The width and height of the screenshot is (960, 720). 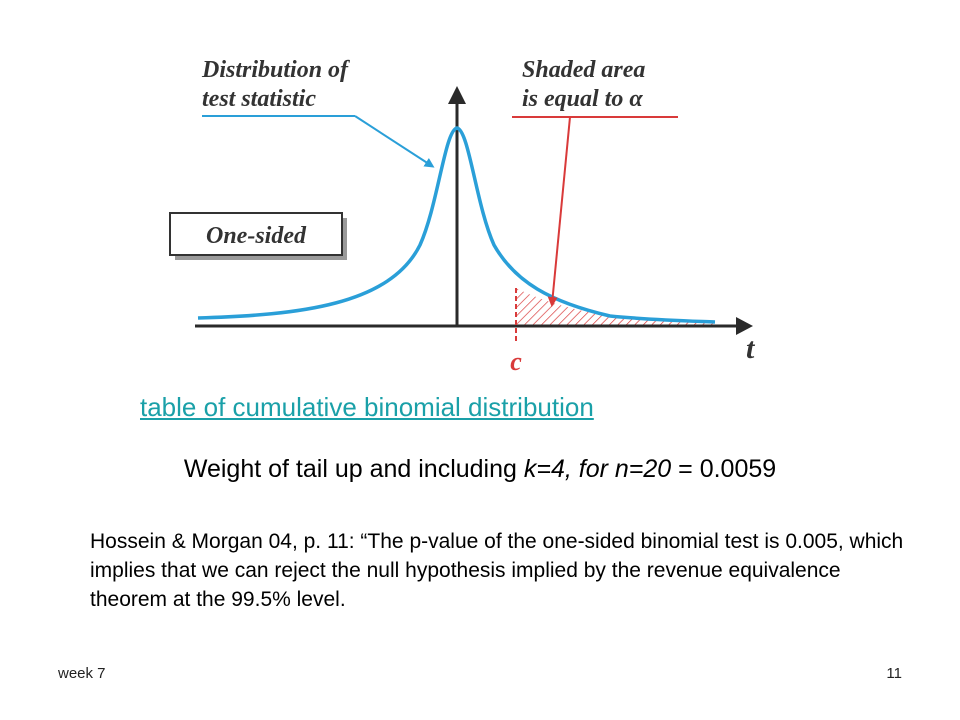 I want to click on distribution-curve, so click(x=456, y=225).